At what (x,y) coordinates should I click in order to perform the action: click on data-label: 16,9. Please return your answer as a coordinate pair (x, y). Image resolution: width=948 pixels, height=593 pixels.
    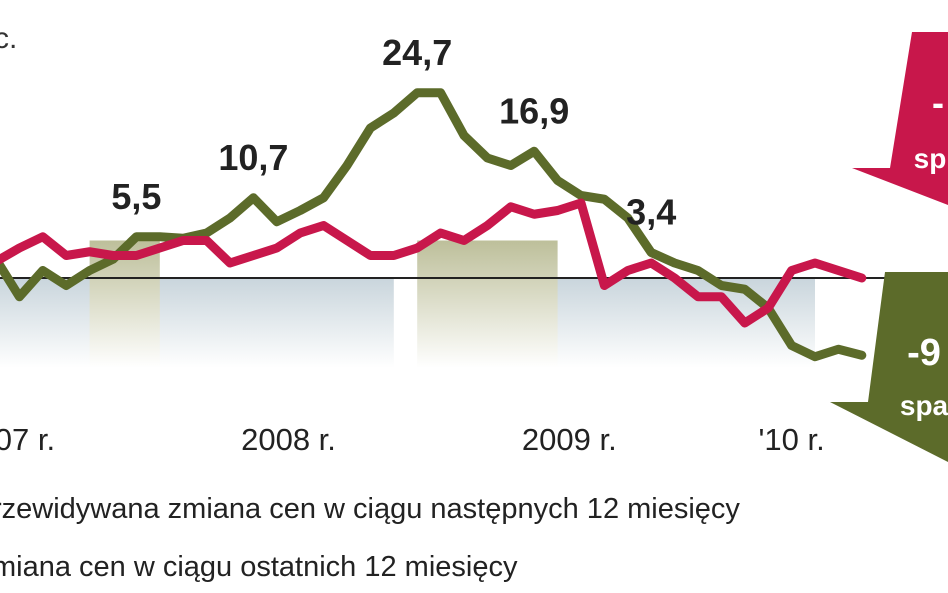
    Looking at the image, I should click on (534, 110).